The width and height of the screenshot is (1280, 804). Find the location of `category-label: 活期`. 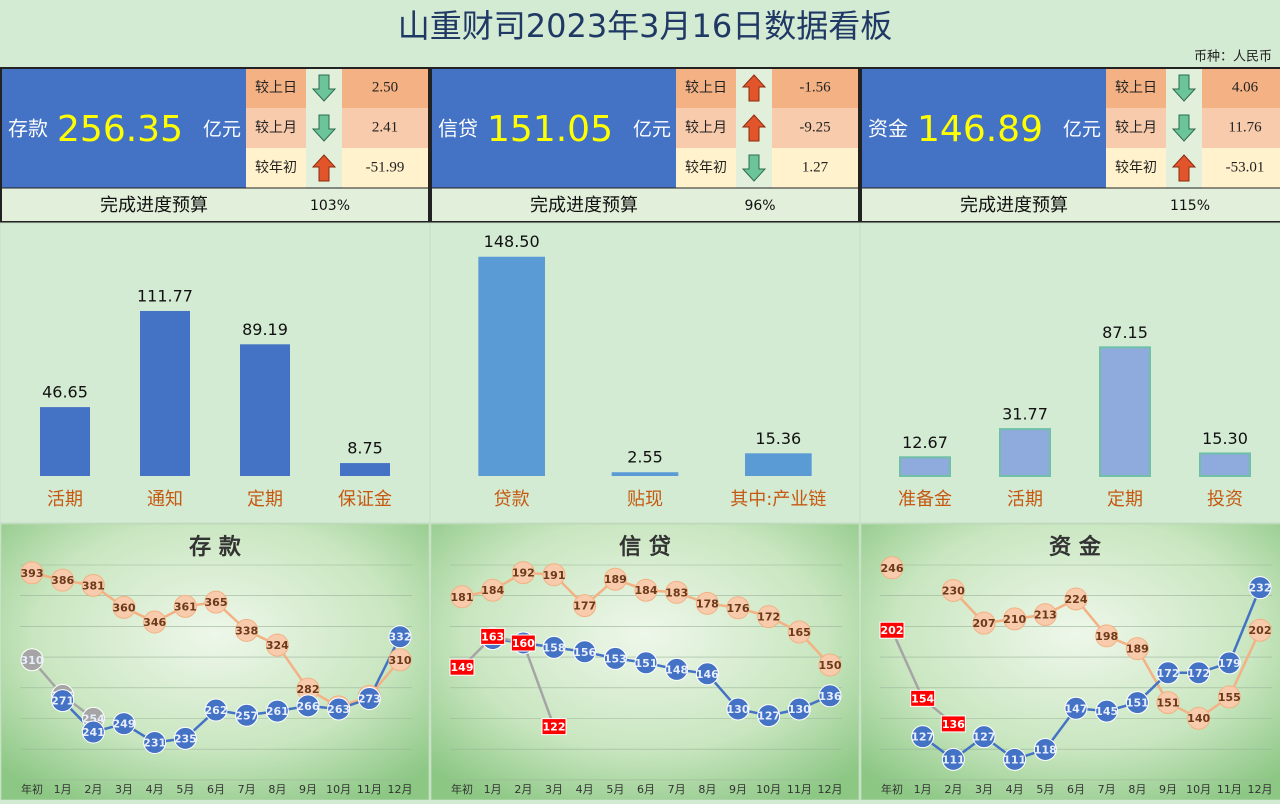

category-label: 活期 is located at coordinates (65, 499).